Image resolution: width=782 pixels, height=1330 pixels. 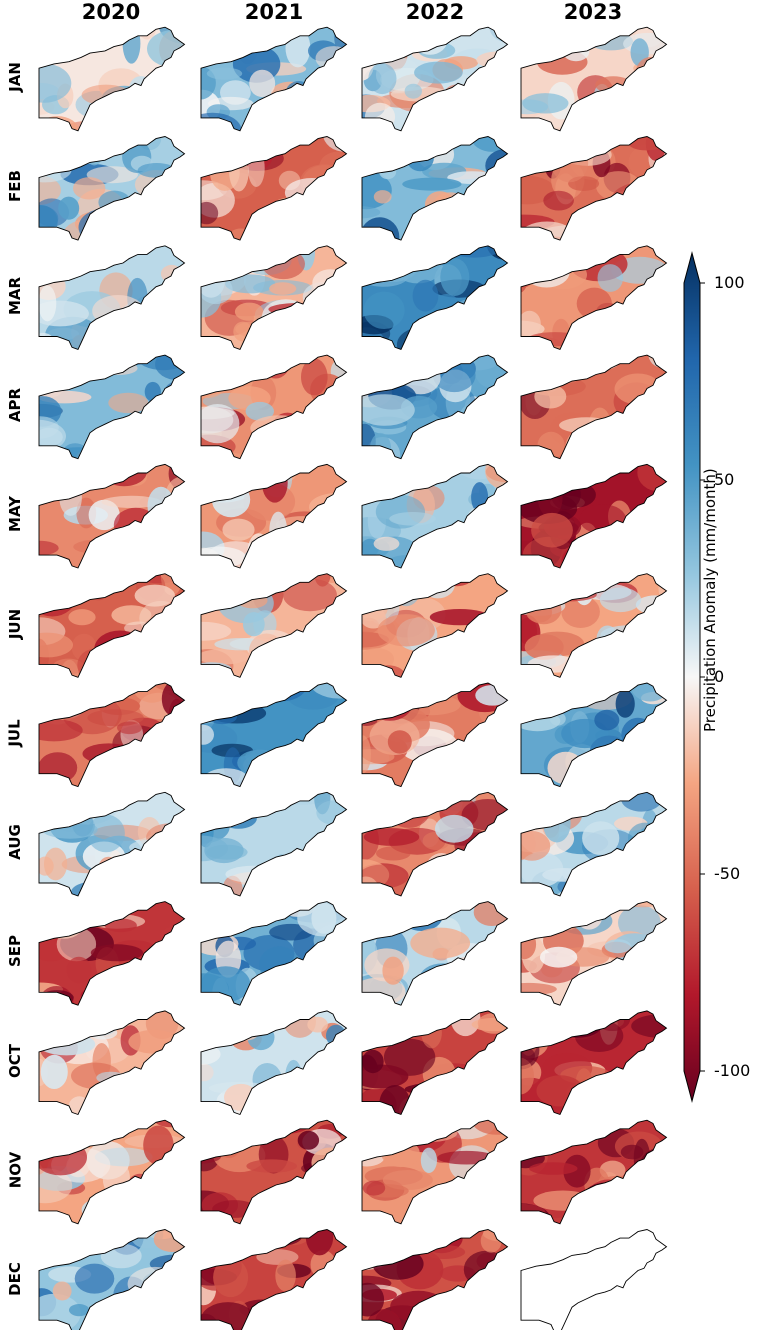 I want to click on year-label-2023: 2023, so click(x=593, y=12).